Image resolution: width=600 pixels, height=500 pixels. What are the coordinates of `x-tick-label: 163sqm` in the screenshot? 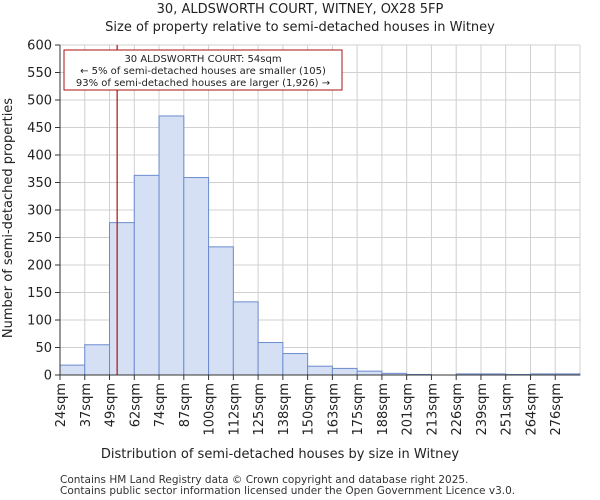 It's located at (333, 409).